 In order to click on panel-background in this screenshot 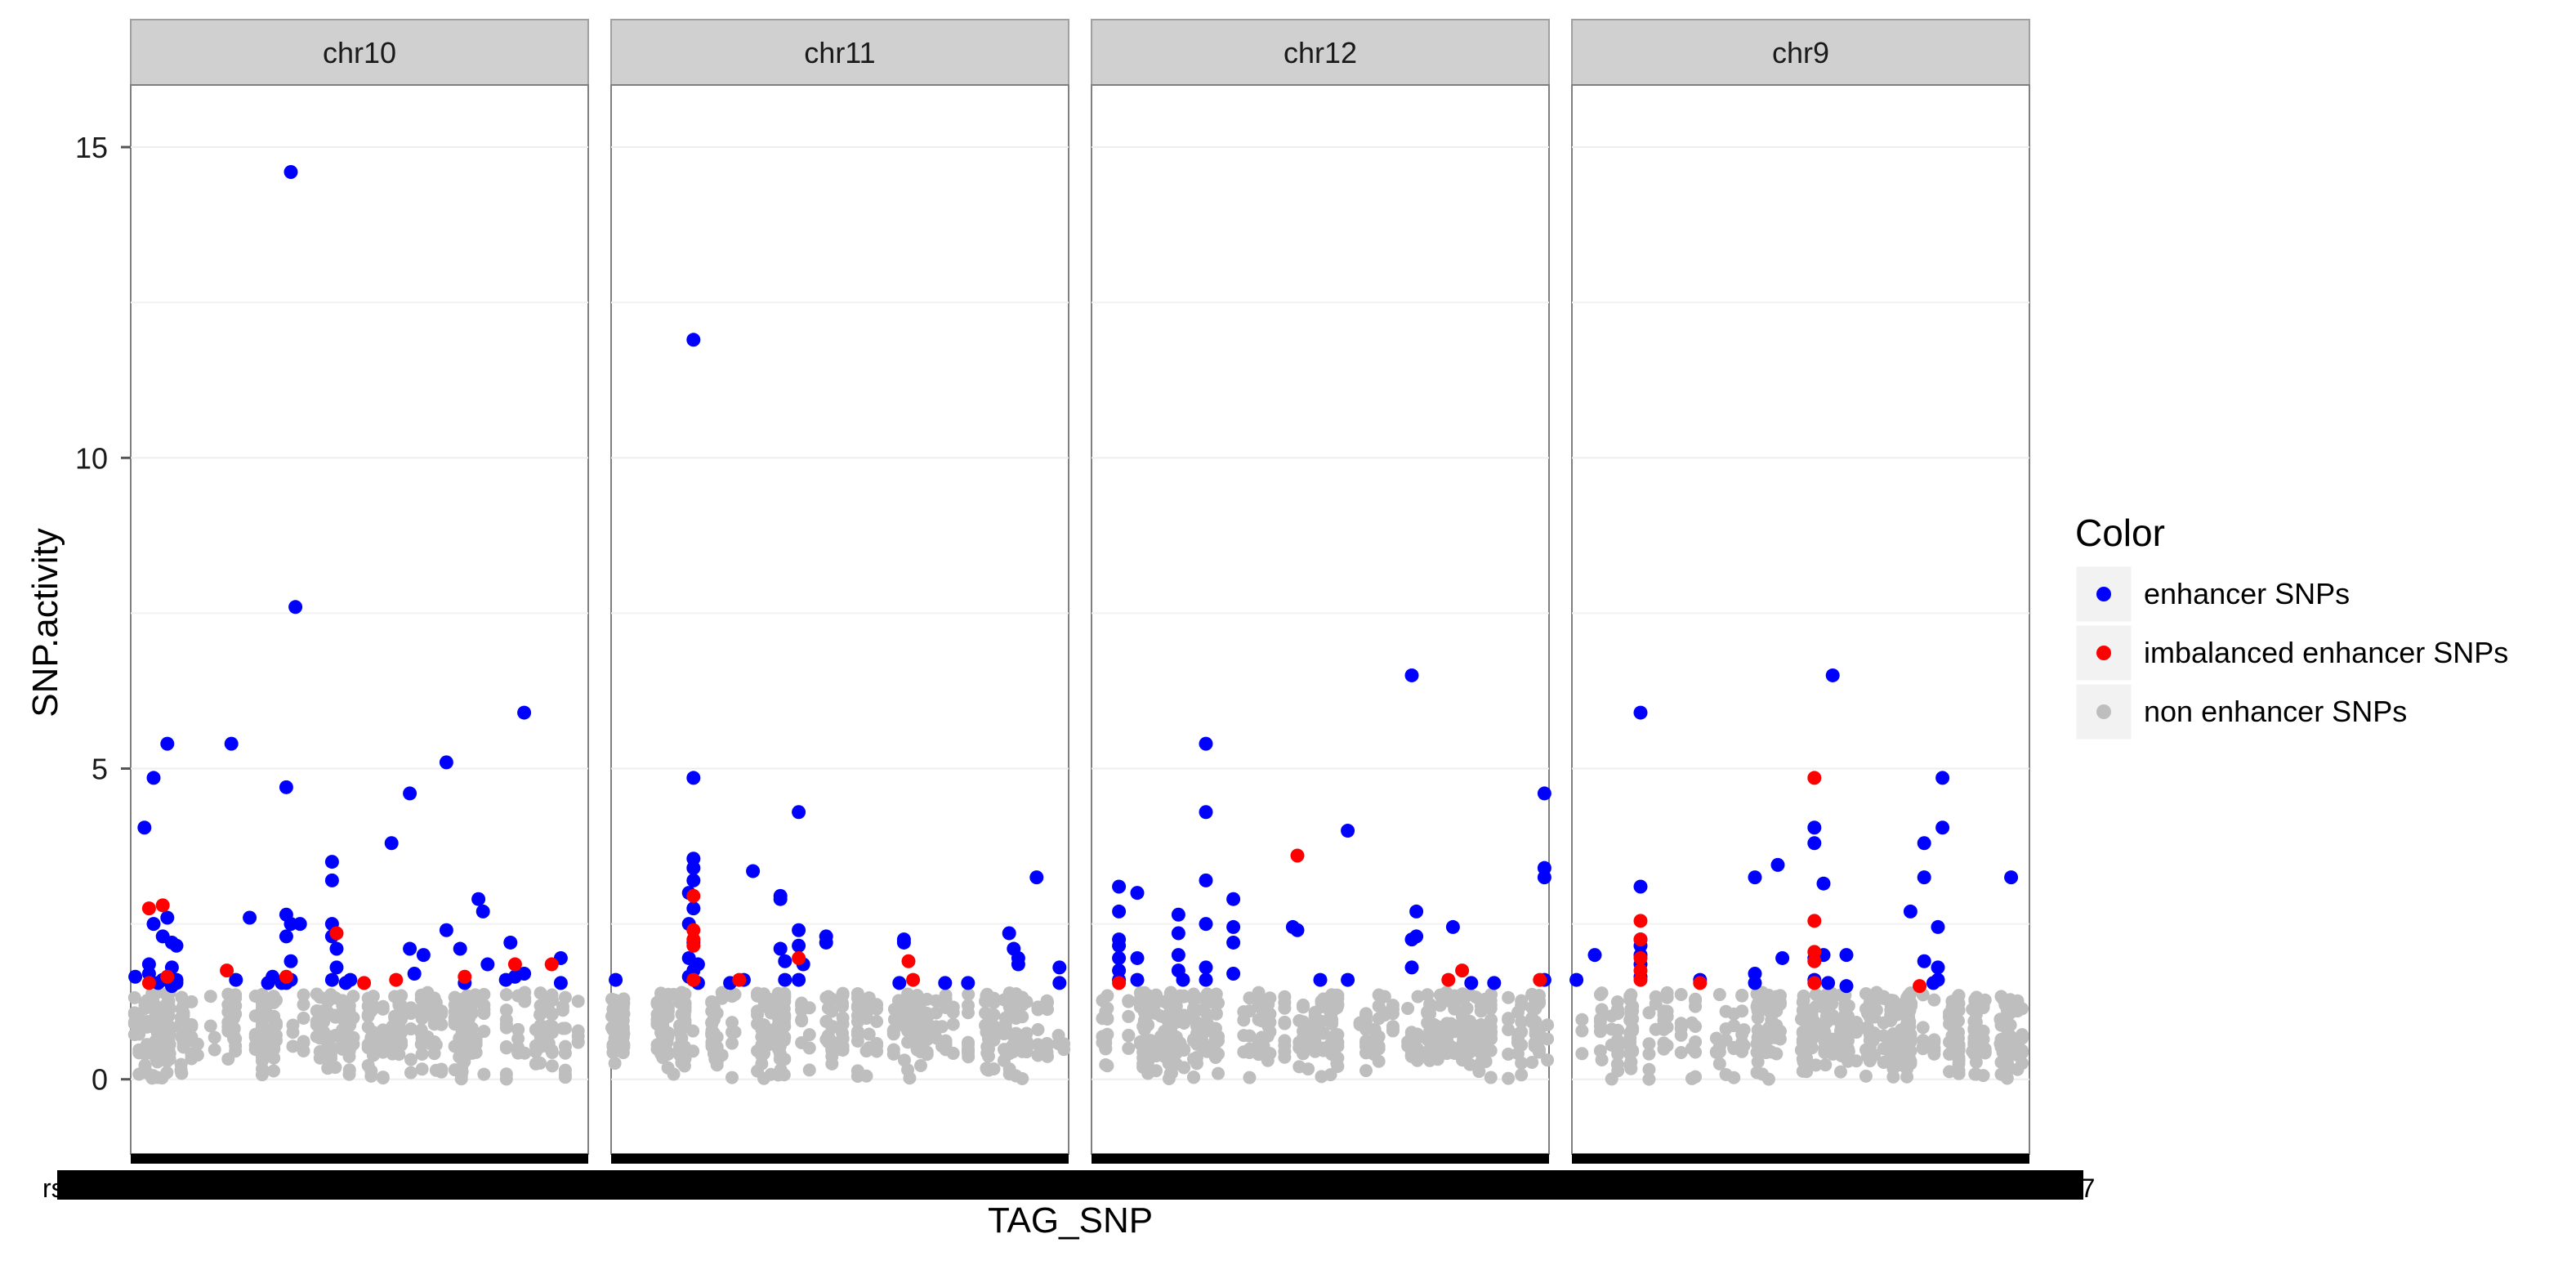, I will do `click(1801, 619)`.